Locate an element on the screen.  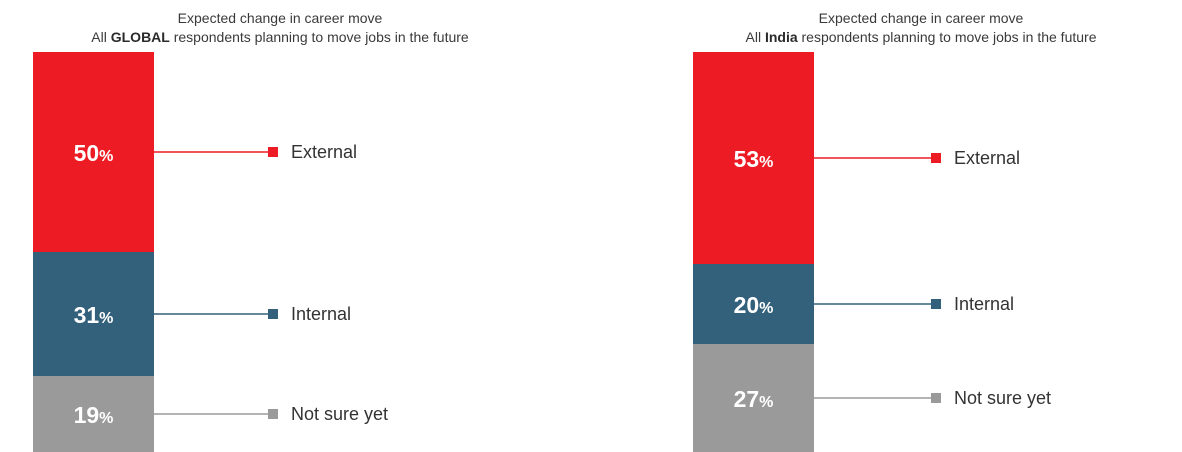
subtitle-emphasis: GLOBAL is located at coordinates (140, 37).